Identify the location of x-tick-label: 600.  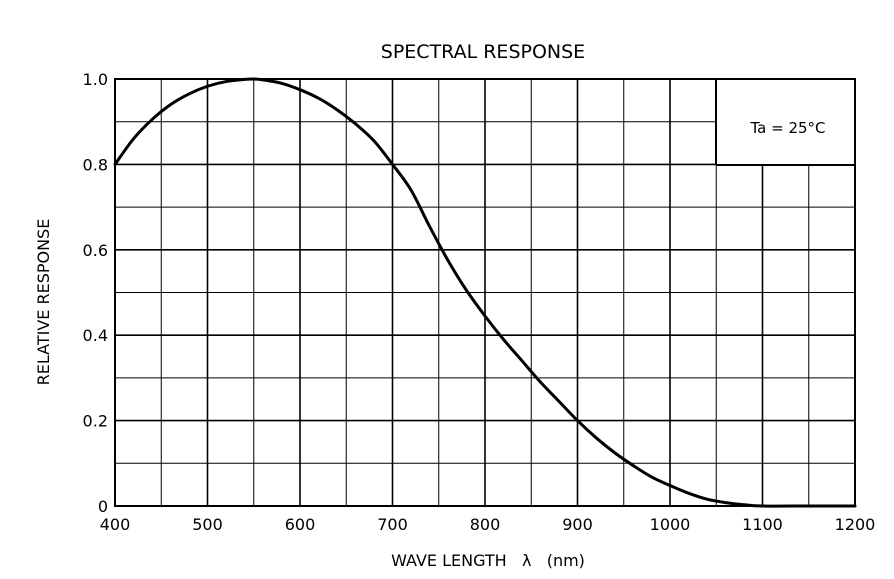
(300, 524).